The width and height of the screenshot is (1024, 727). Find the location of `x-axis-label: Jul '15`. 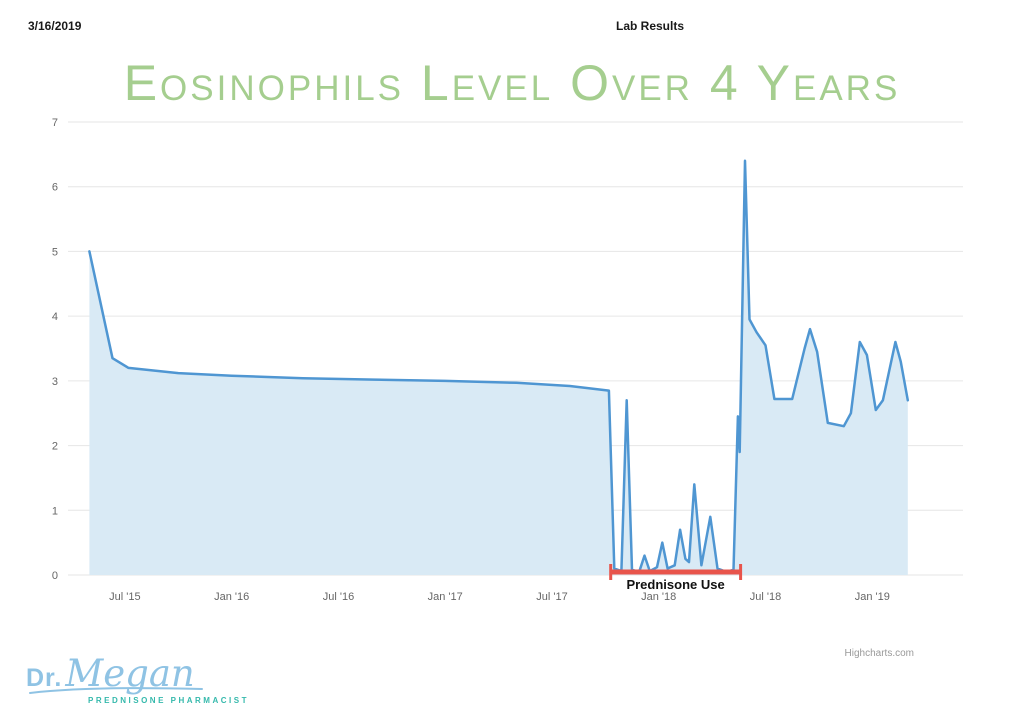

x-axis-label: Jul '15 is located at coordinates (124, 597).